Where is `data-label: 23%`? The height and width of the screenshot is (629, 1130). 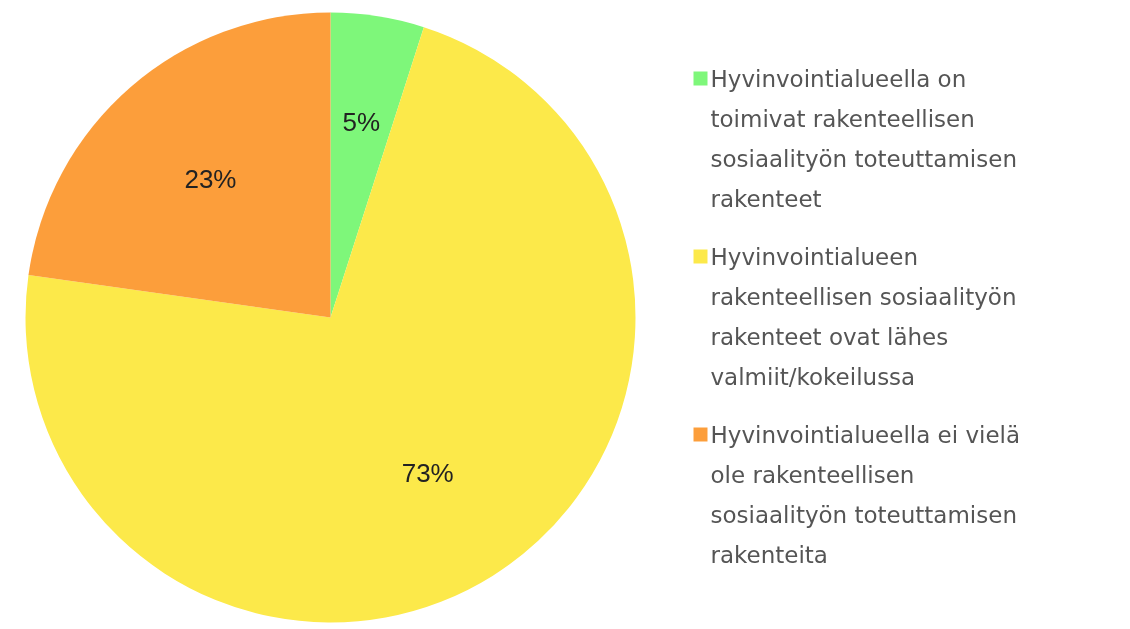
data-label: 23% is located at coordinates (210, 179).